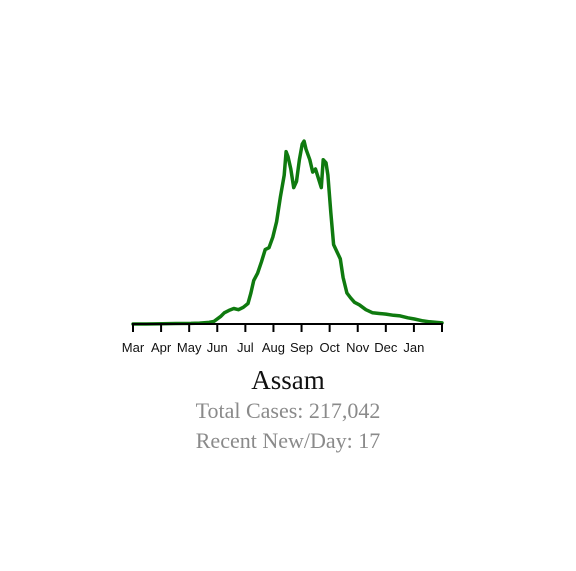 This screenshot has width=576, height=571. Describe the element at coordinates (133, 347) in the screenshot. I see `x-tick-label: Mar` at that location.